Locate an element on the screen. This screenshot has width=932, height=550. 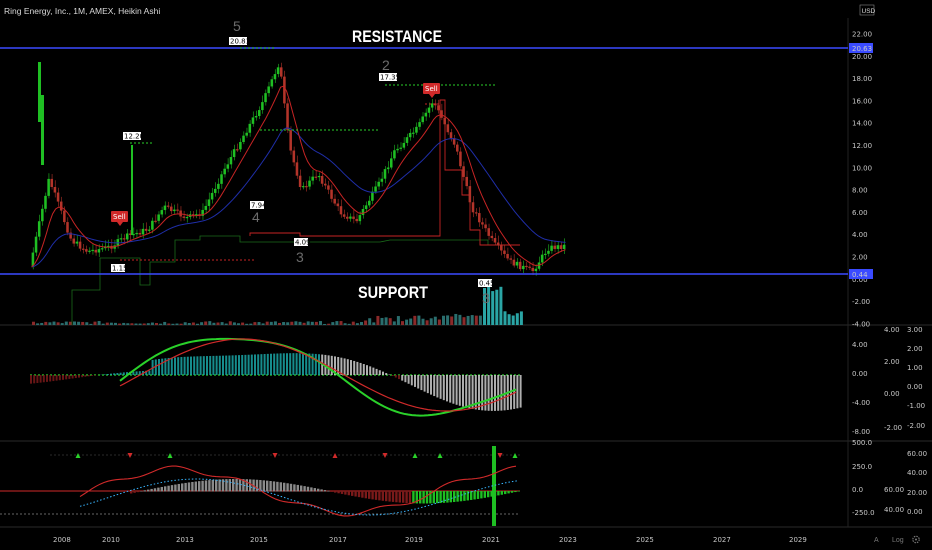
oscillator-panel is located at coordinates (260, 486).